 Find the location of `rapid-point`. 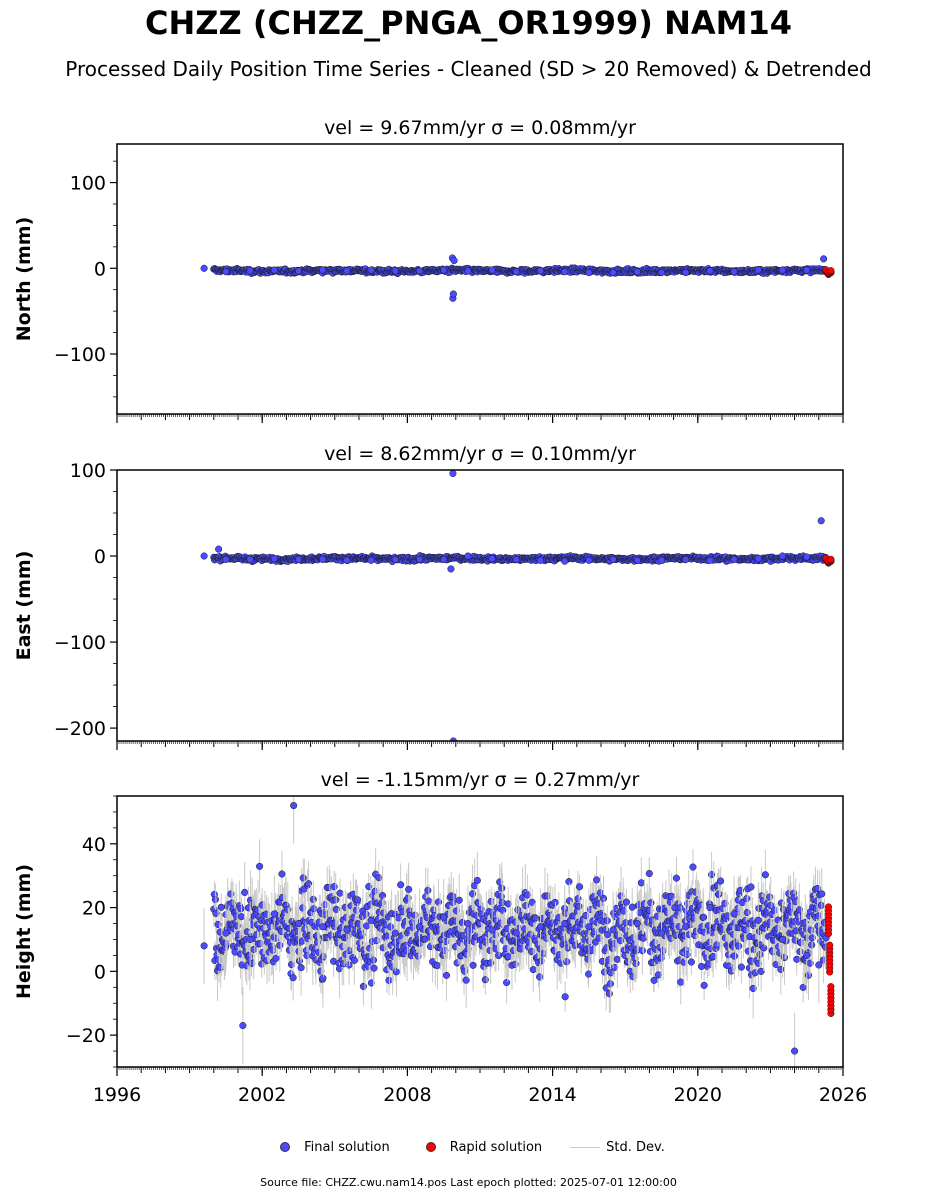

rapid-point is located at coordinates (831, 271).